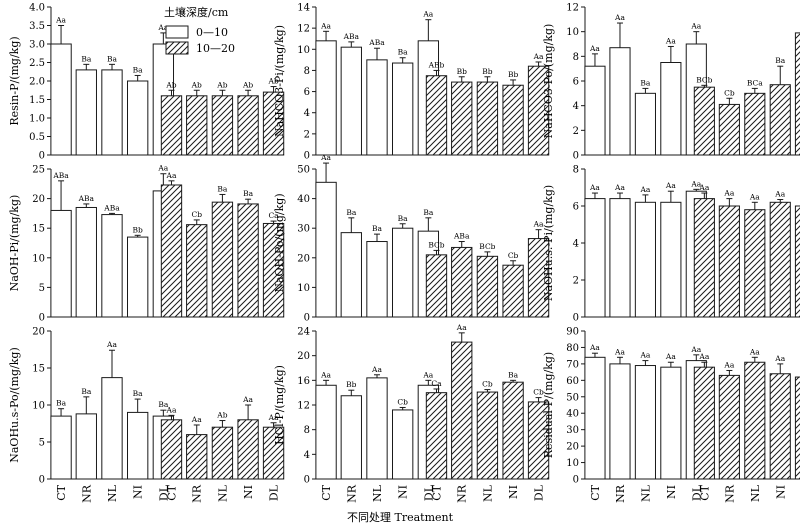 The height and width of the screenshot is (526, 800). Describe the element at coordinates (279, 81) in the screenshot. I see `y-axis-label: NaHCO3-Pi/(mg/kg)` at that location.